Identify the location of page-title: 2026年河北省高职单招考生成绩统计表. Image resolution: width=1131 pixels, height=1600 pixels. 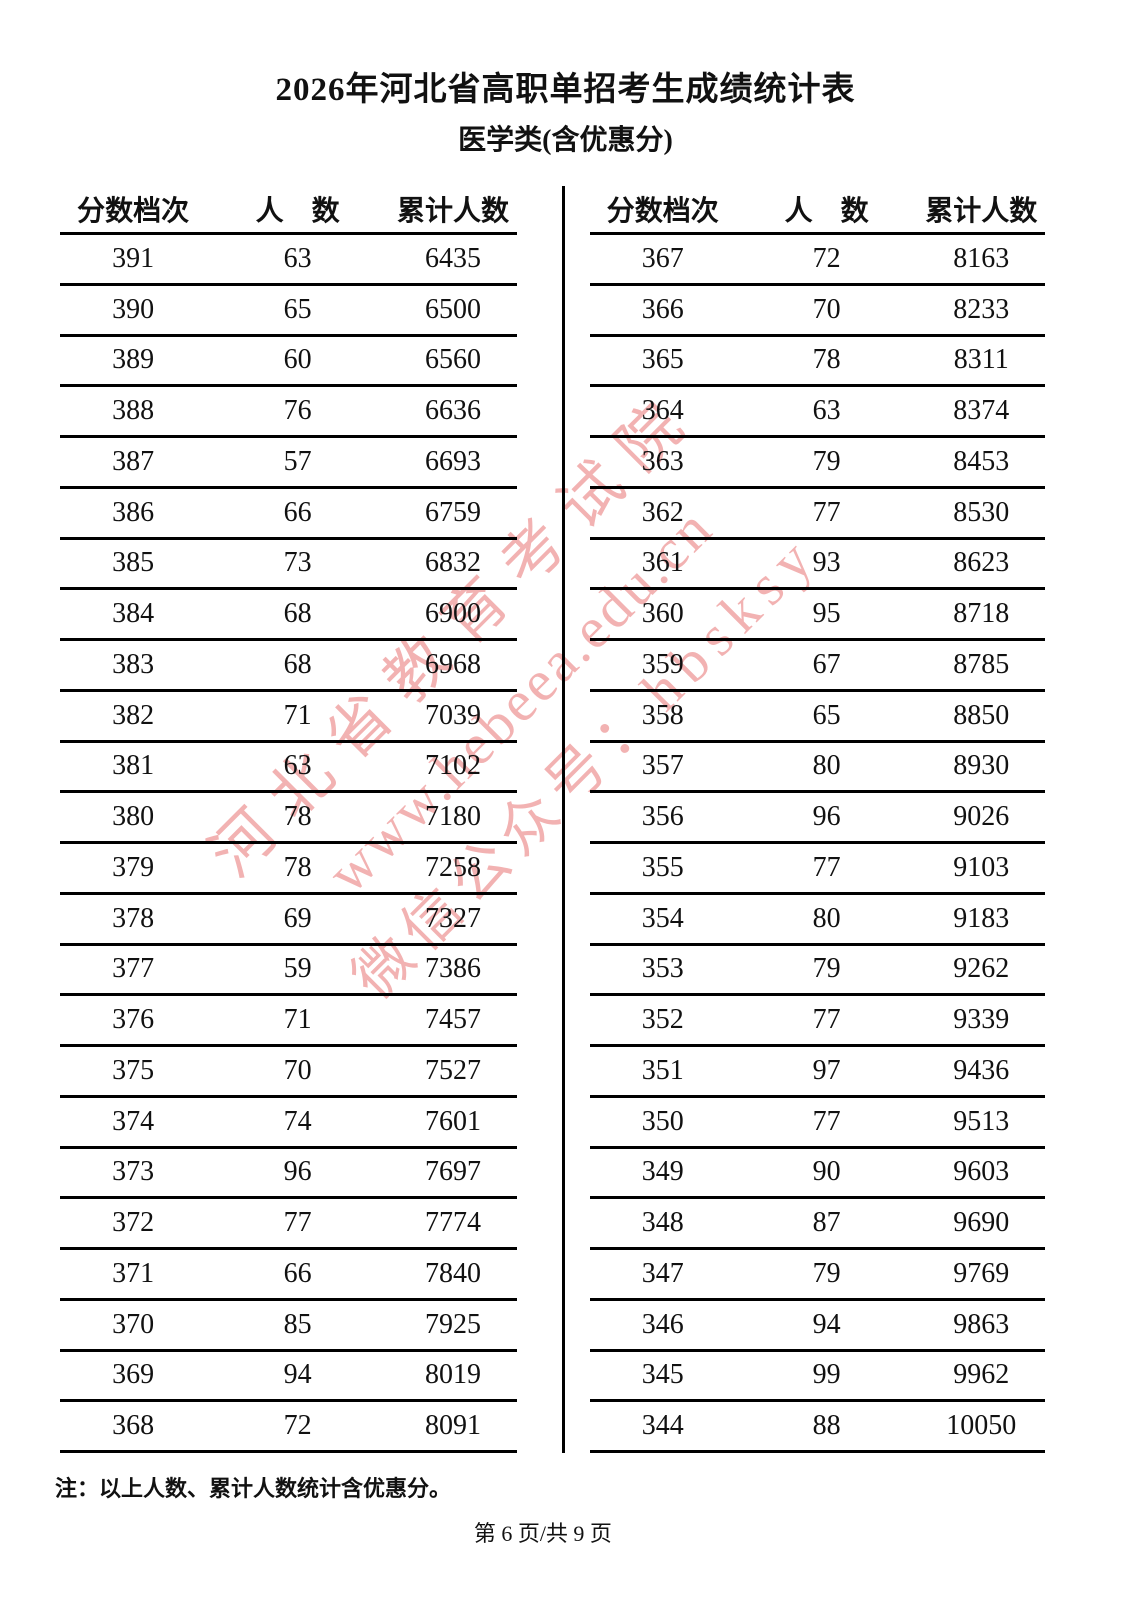
(565, 90).